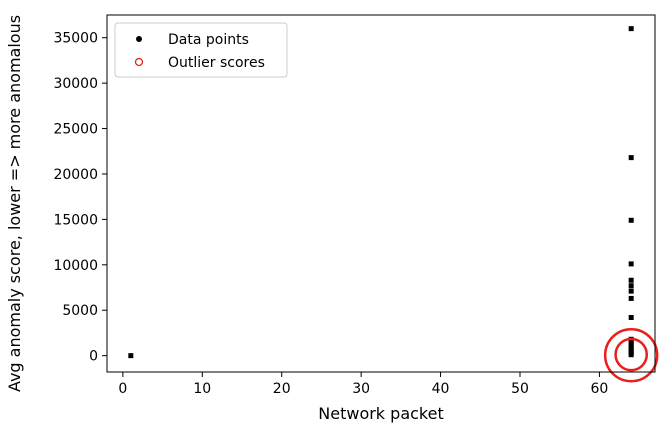 The width and height of the screenshot is (664, 429). What do you see at coordinates (139, 39) in the screenshot?
I see `legend-data-points-marker` at bounding box center [139, 39].